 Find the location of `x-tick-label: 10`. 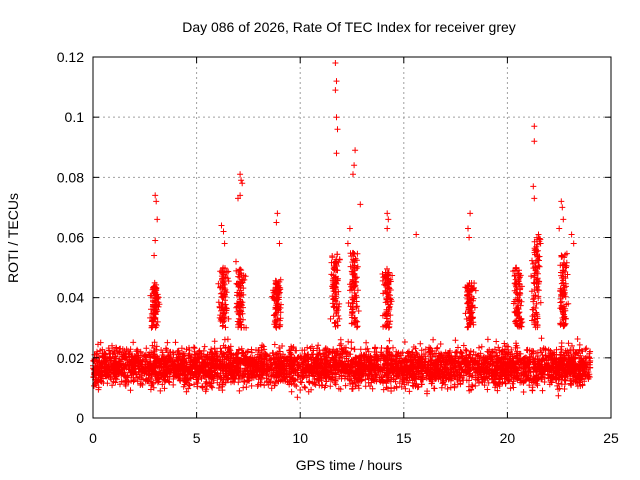

x-tick-label: 10 is located at coordinates (300, 438).